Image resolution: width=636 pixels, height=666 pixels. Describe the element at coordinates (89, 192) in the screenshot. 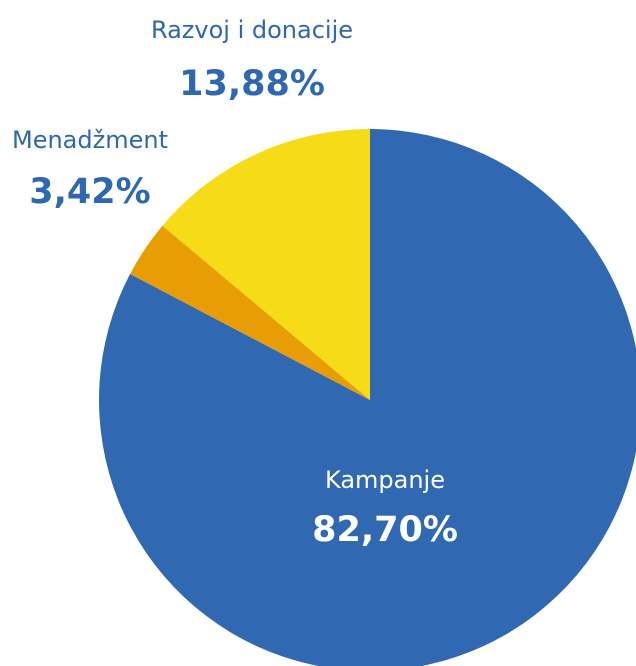

I see `slice-value-menad-ment: 3,42%` at that location.